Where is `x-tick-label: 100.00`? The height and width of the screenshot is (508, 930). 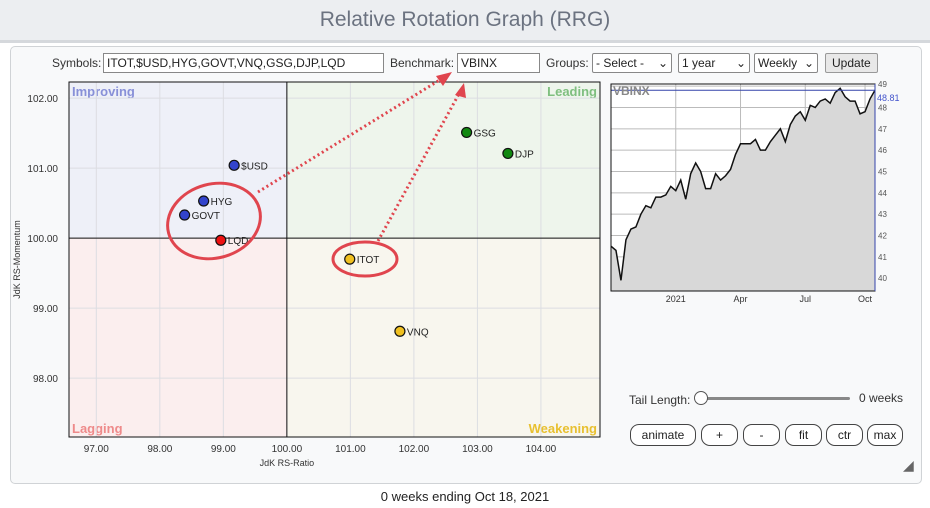 x-tick-label: 100.00 is located at coordinates (287, 449).